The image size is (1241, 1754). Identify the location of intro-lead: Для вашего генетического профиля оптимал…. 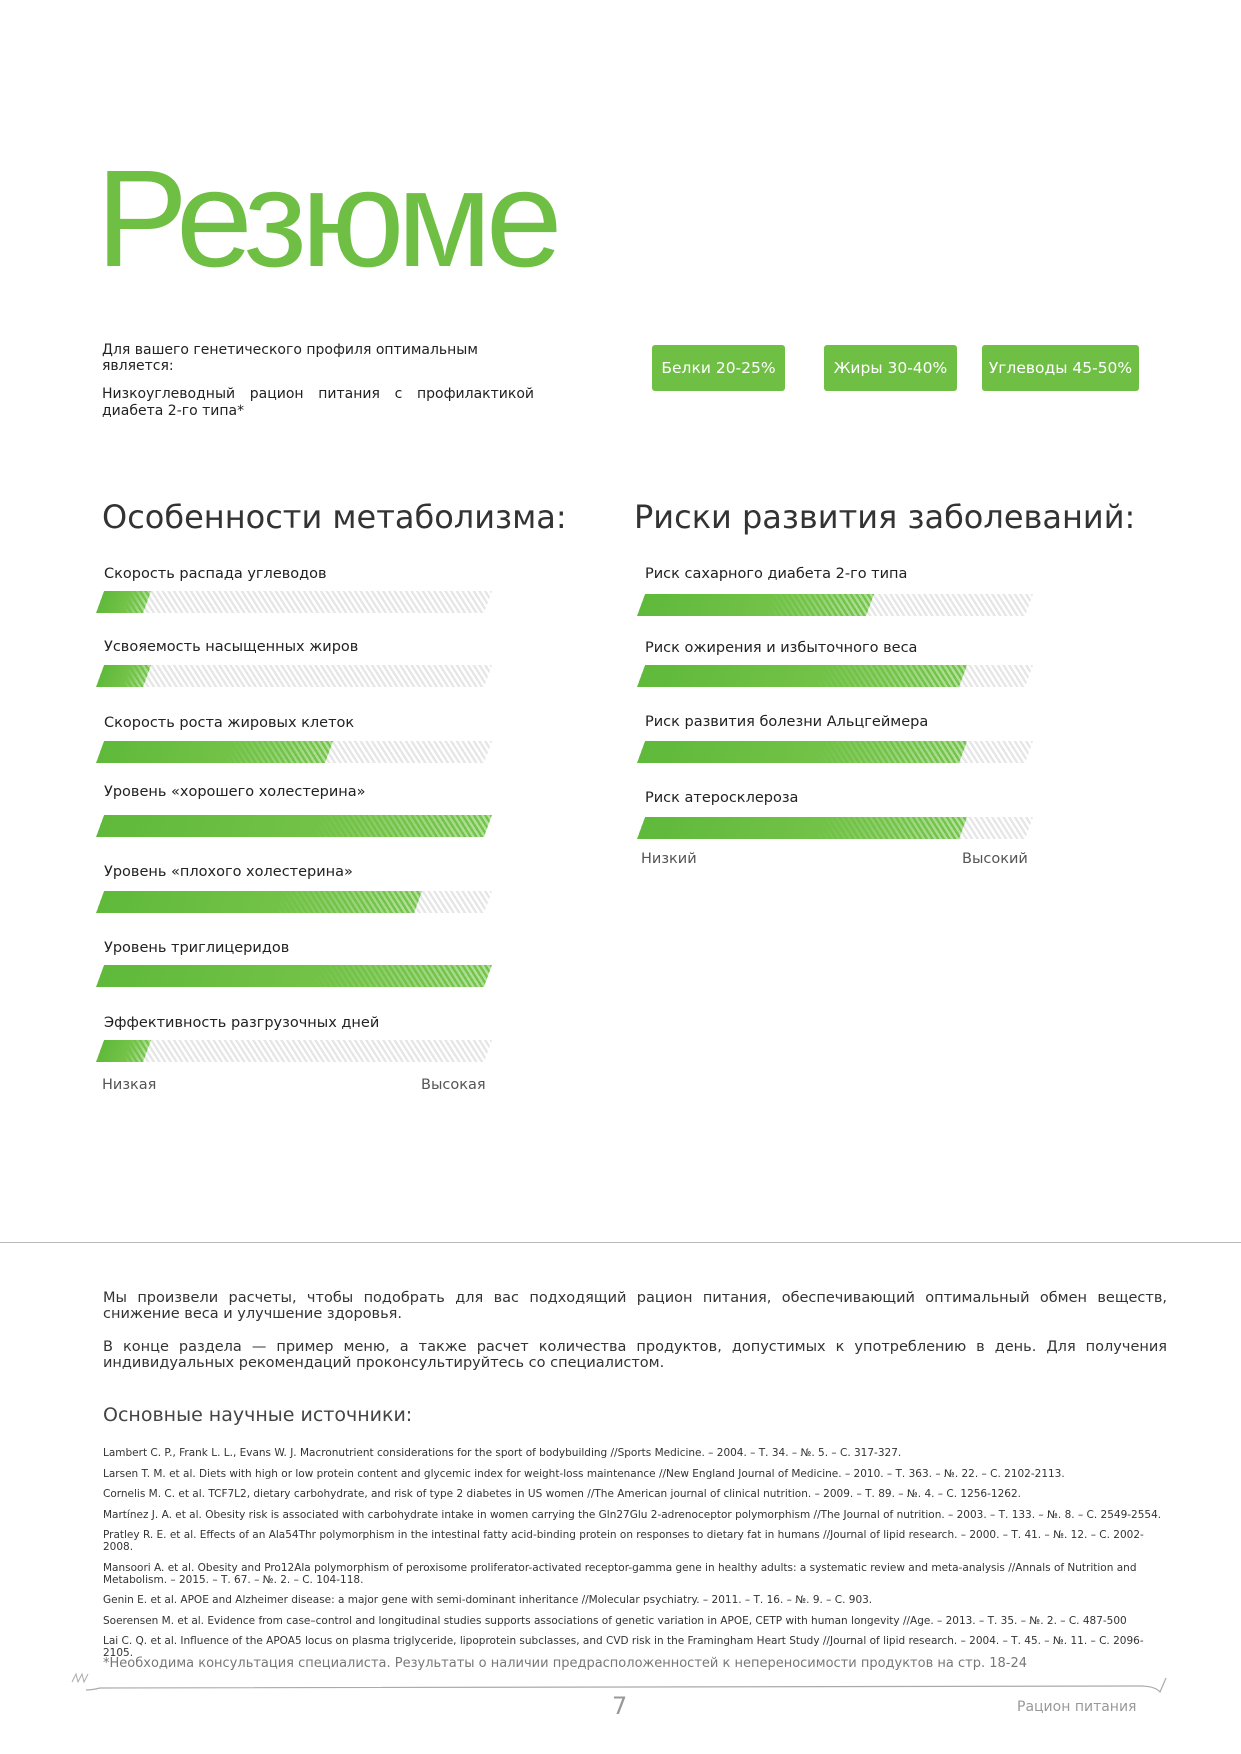
(290, 358).